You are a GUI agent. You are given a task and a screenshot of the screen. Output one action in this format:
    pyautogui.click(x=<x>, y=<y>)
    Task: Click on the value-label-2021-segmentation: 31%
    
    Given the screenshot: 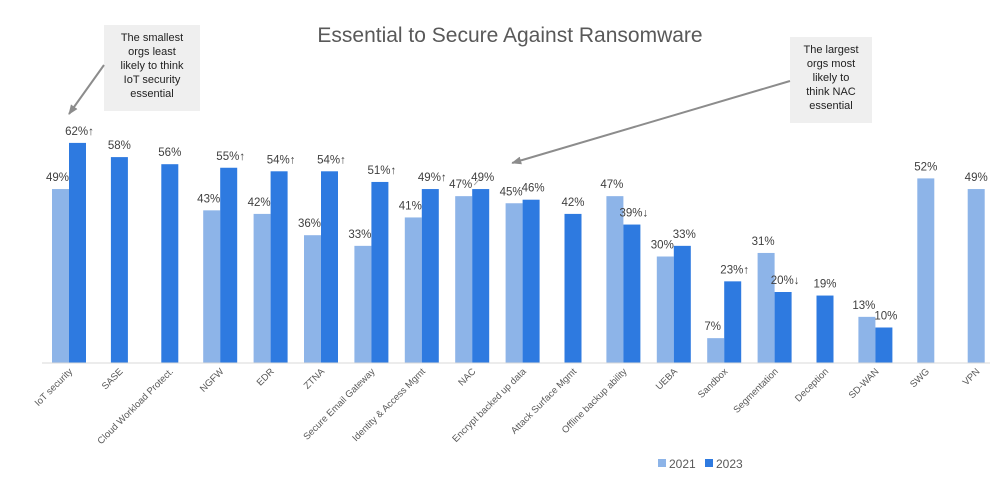 What is the action you would take?
    pyautogui.click(x=763, y=242)
    